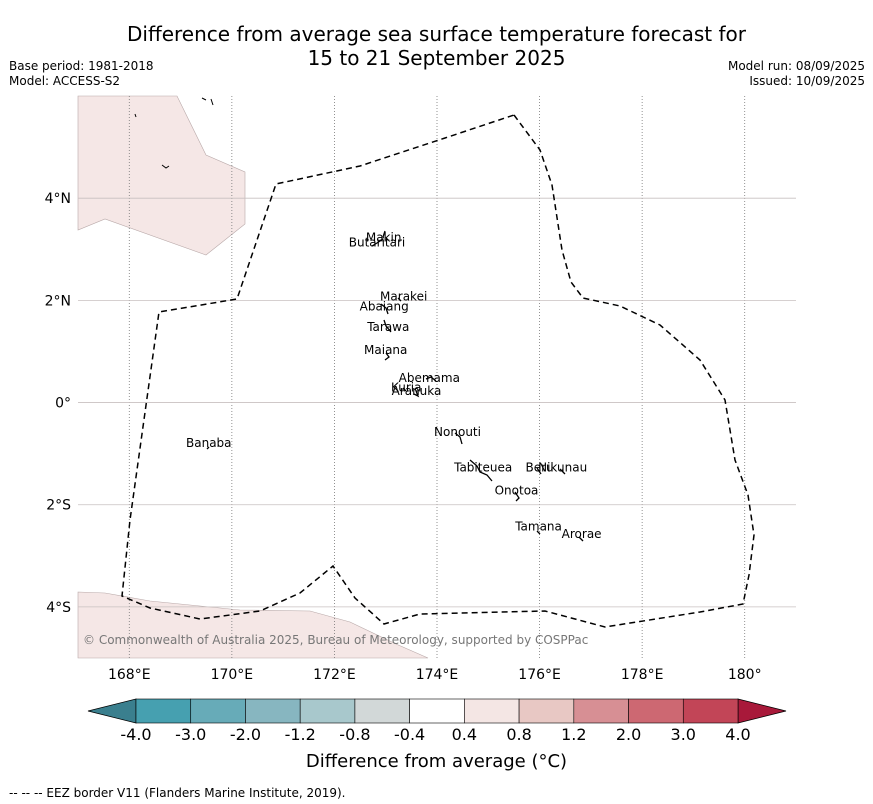 This screenshot has width=873, height=804. What do you see at coordinates (58, 608) in the screenshot?
I see `lat-tick-label: 4°S` at bounding box center [58, 608].